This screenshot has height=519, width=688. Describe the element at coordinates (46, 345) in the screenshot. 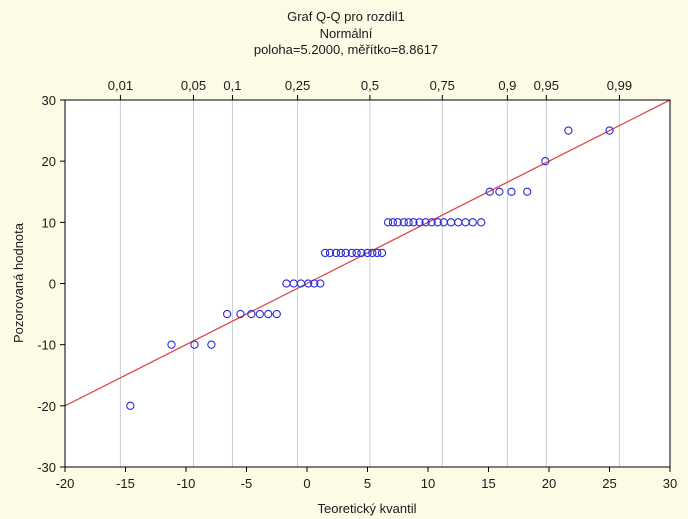

I see `y-tick-label: -10` at that location.